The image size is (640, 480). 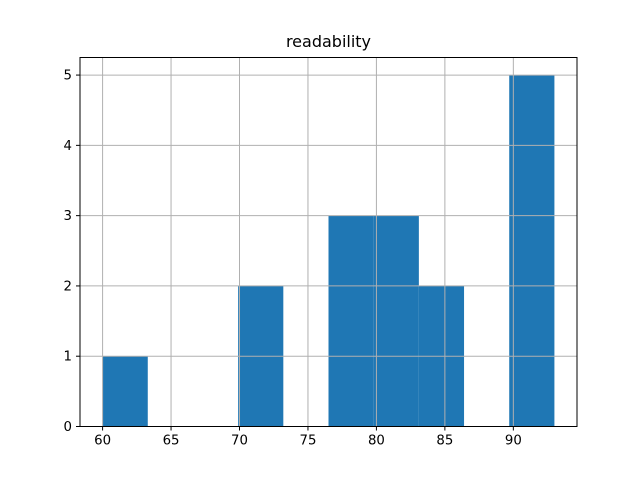 I want to click on x-tick-label: 75, so click(x=308, y=441).